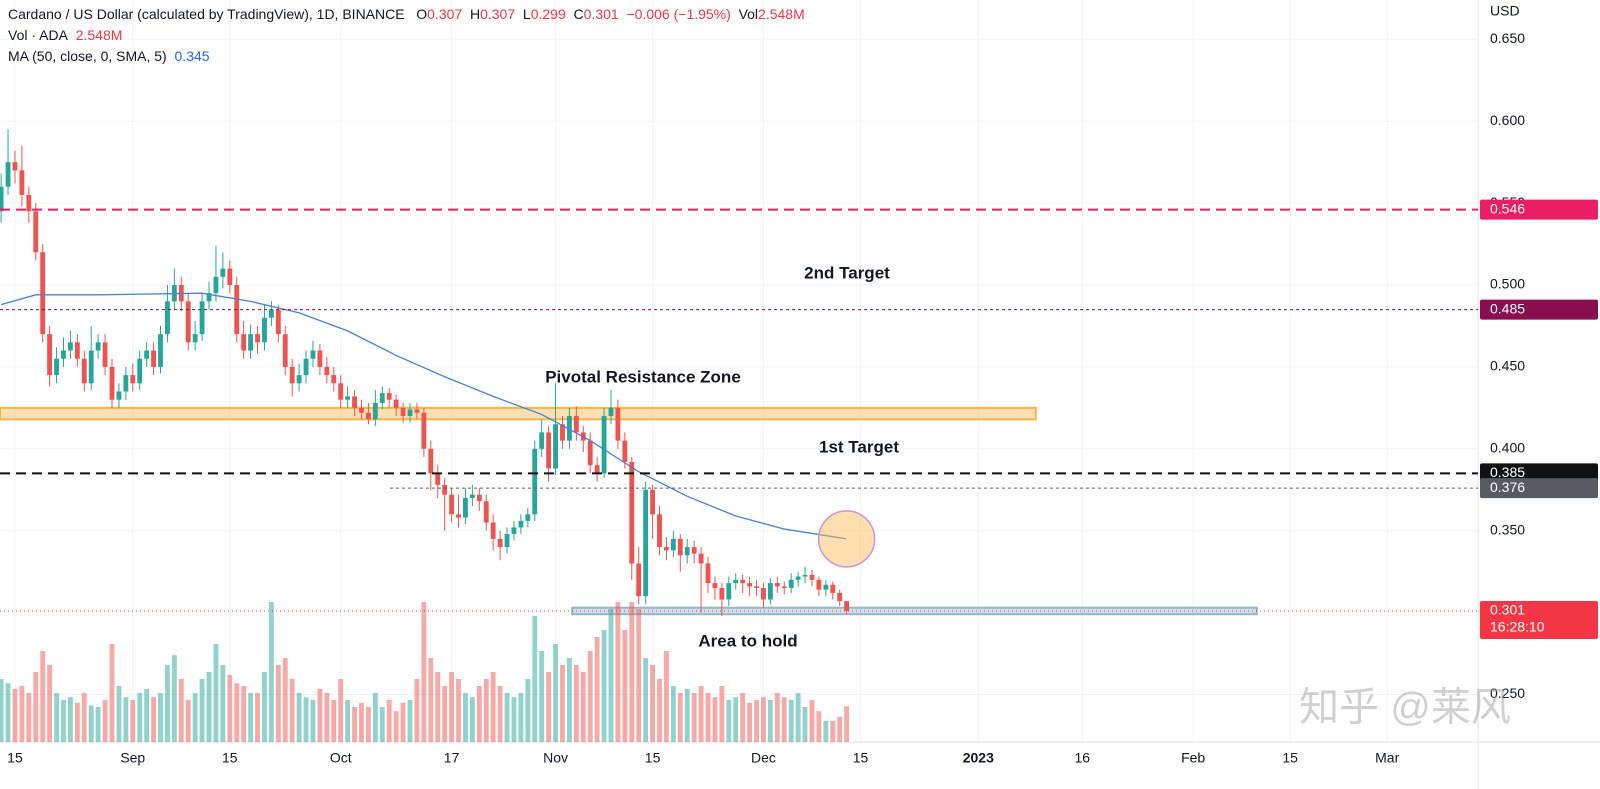  I want to click on price-label: 0.376, so click(1507, 487).